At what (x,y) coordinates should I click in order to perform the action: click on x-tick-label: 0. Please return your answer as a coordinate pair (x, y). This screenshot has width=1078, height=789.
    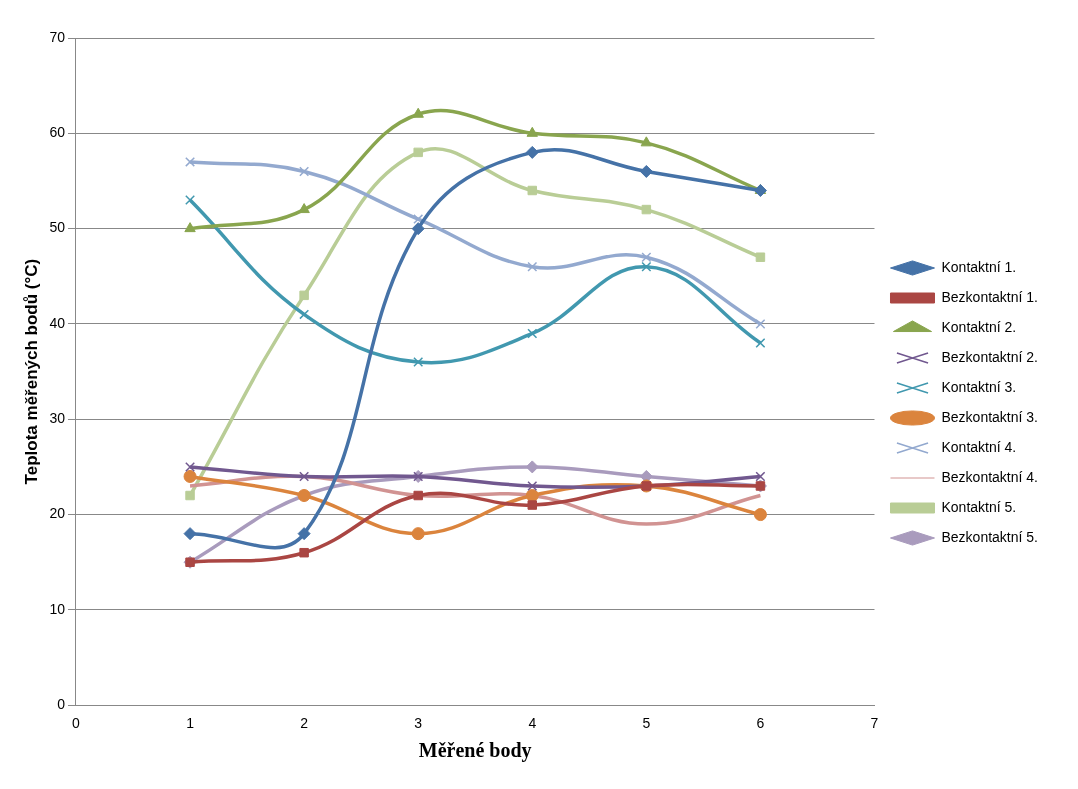
    Looking at the image, I should click on (76, 723).